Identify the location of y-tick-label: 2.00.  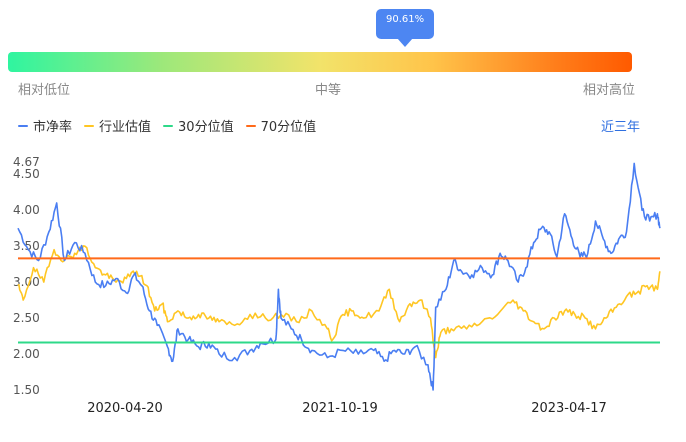
(26, 354).